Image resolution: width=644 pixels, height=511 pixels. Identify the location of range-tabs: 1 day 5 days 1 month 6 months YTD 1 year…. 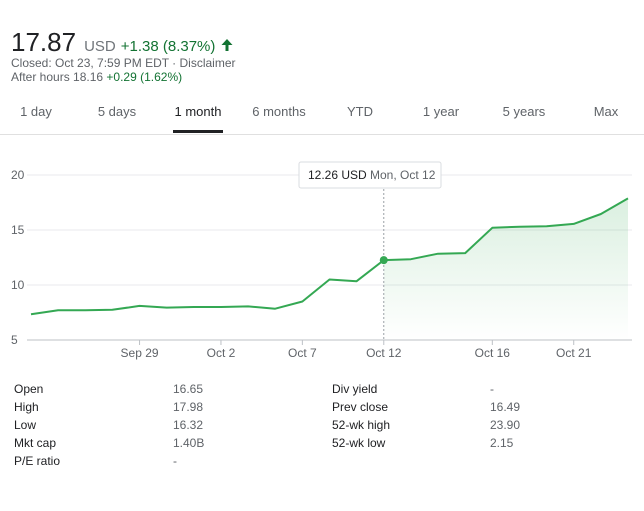
(322, 113).